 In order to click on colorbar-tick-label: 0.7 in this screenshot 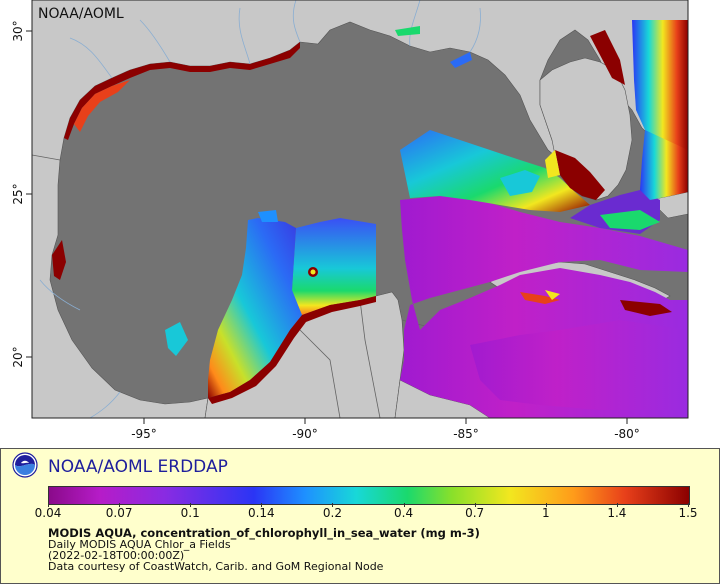, I will do `click(475, 513)`.